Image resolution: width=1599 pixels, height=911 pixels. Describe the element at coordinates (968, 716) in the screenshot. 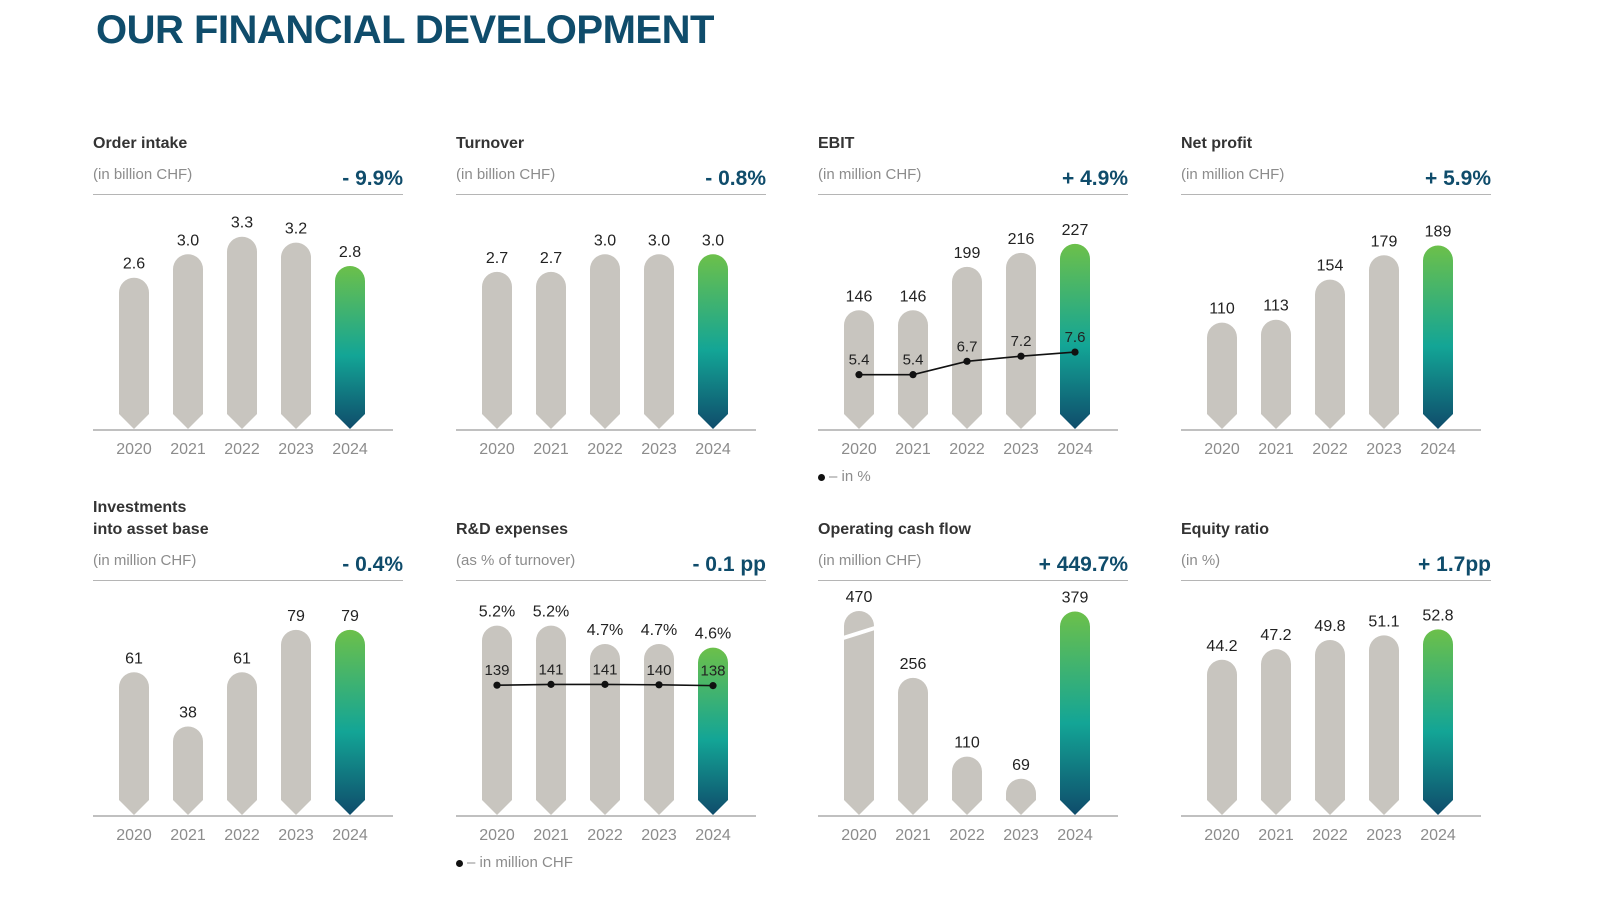

I see `operating-cash-flow-chart: 470 2020 256 2021 110 2022 69 2023 379 2024` at that location.